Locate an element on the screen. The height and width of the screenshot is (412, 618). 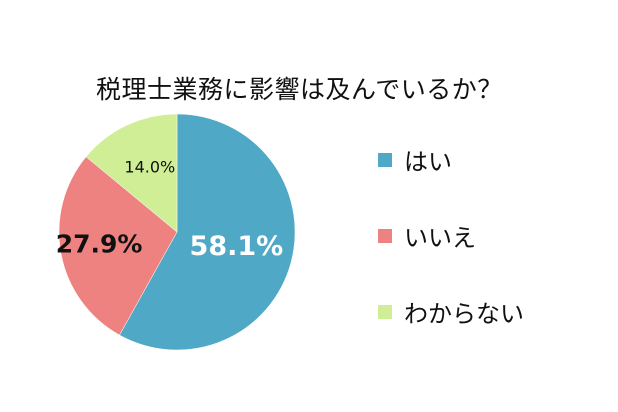
legend-item-no: いいえ is located at coordinates (427, 235).